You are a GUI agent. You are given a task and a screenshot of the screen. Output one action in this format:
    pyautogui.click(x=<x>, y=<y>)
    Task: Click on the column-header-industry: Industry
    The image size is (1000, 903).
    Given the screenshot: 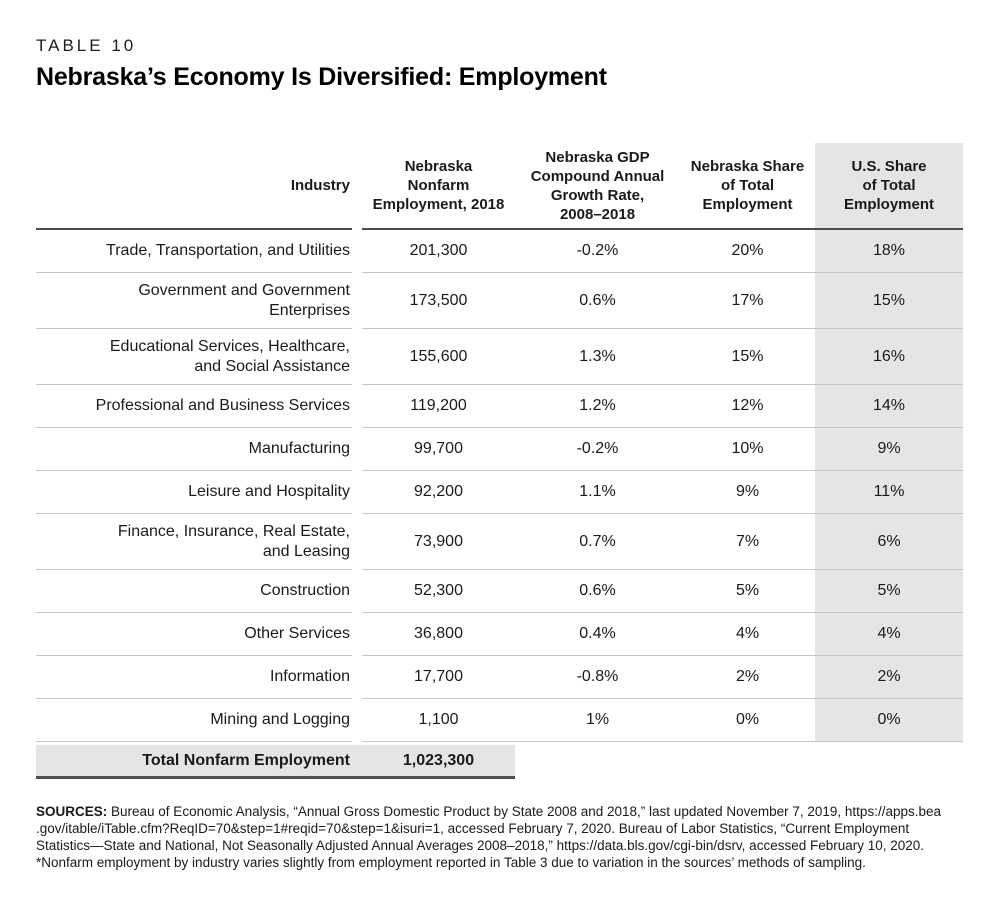 What is the action you would take?
    pyautogui.click(x=194, y=186)
    